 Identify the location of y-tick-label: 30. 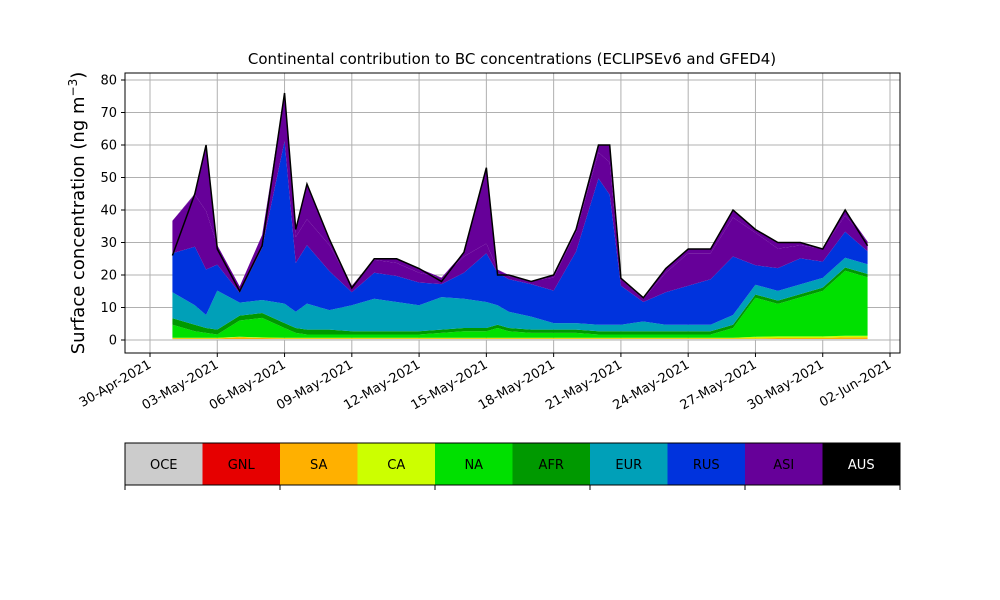
(108, 243).